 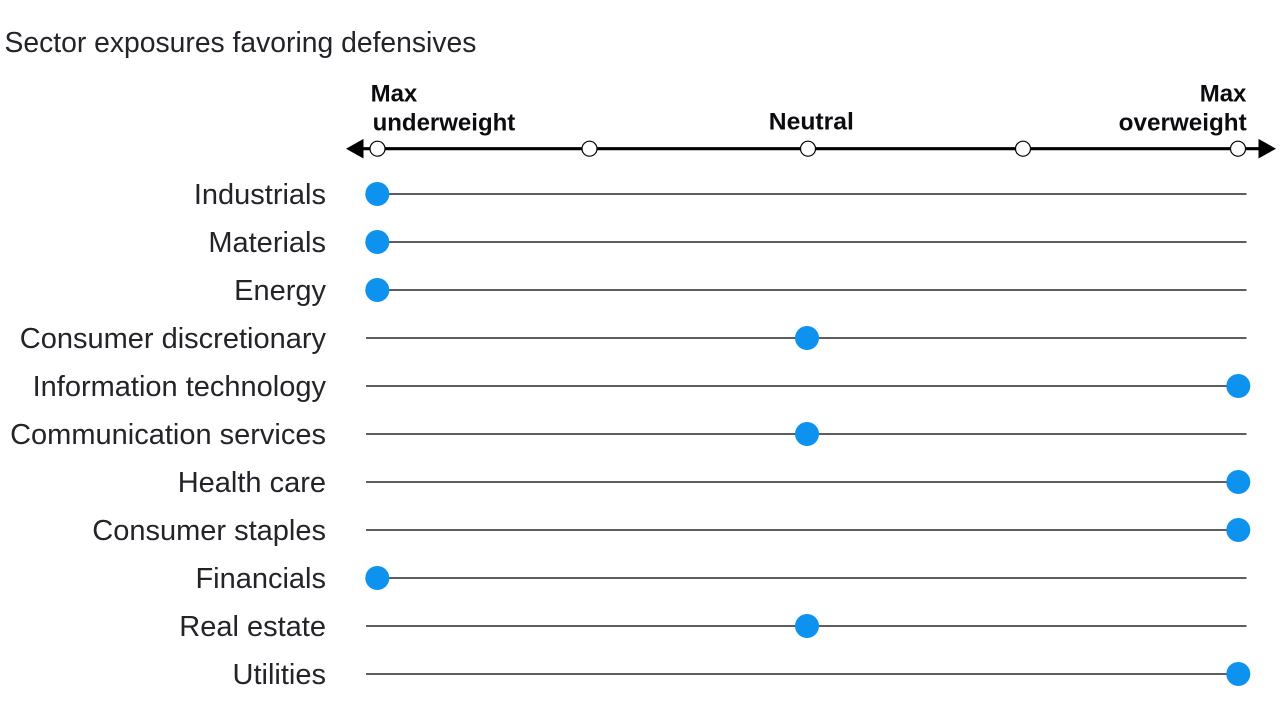 I want to click on svg-text: Industrials, so click(x=260, y=195).